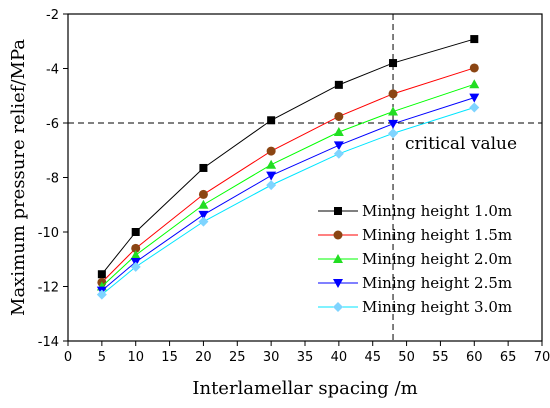  I want to click on x-tick-label: 20, so click(203, 357).